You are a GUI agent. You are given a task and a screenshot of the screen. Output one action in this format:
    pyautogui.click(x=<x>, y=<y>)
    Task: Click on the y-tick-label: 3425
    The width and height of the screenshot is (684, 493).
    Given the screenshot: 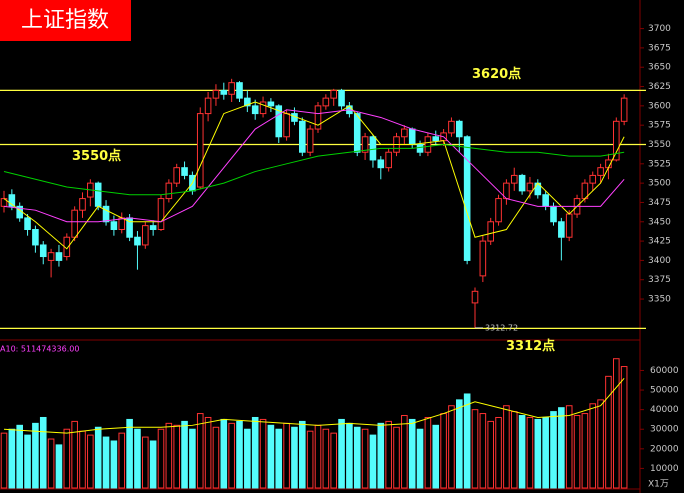 What is the action you would take?
    pyautogui.click(x=659, y=242)
    